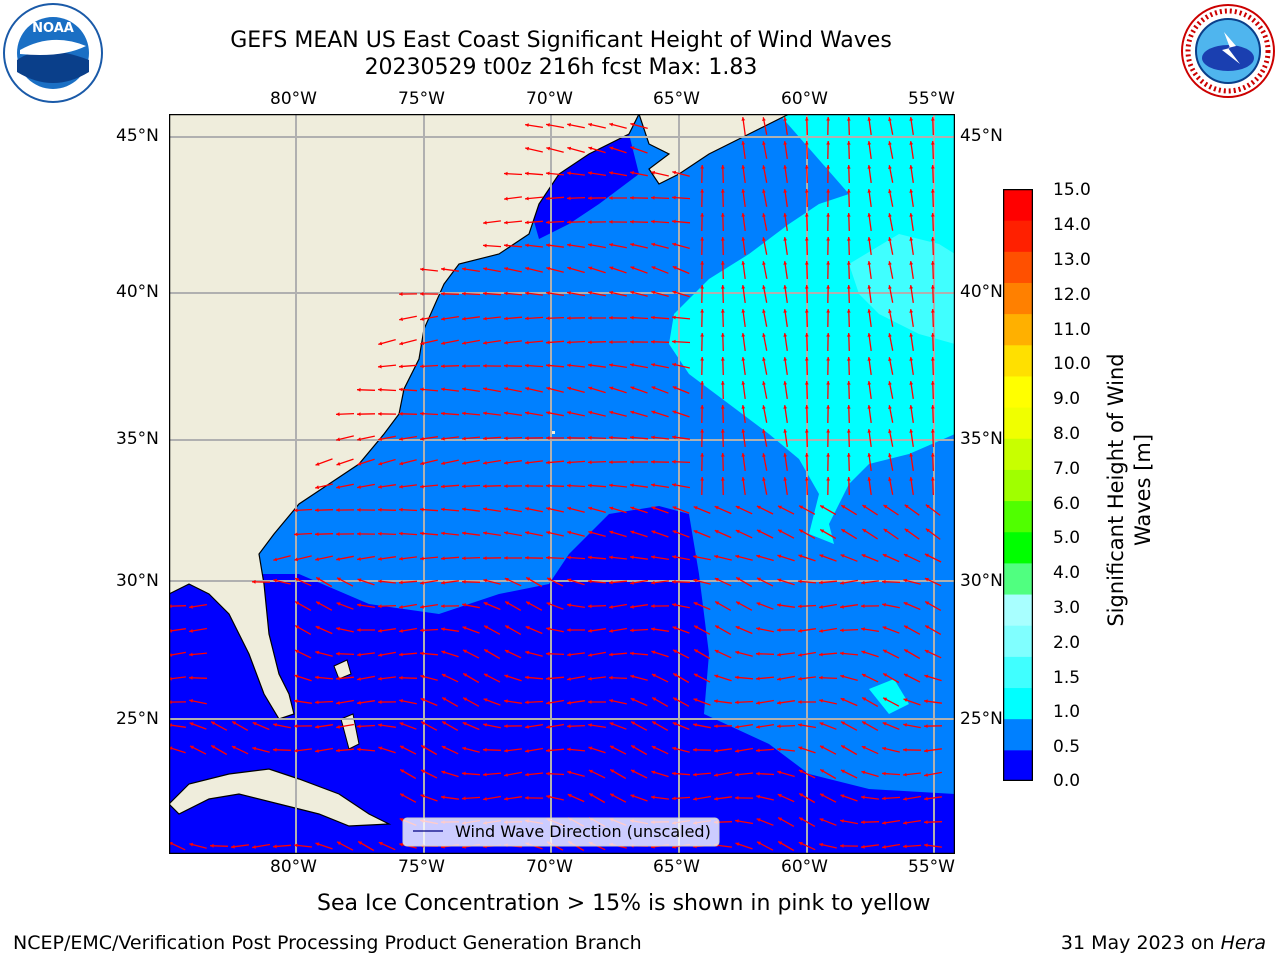 The height and width of the screenshot is (960, 1280). I want to click on colorbar-tick: 0.0, so click(1067, 781).